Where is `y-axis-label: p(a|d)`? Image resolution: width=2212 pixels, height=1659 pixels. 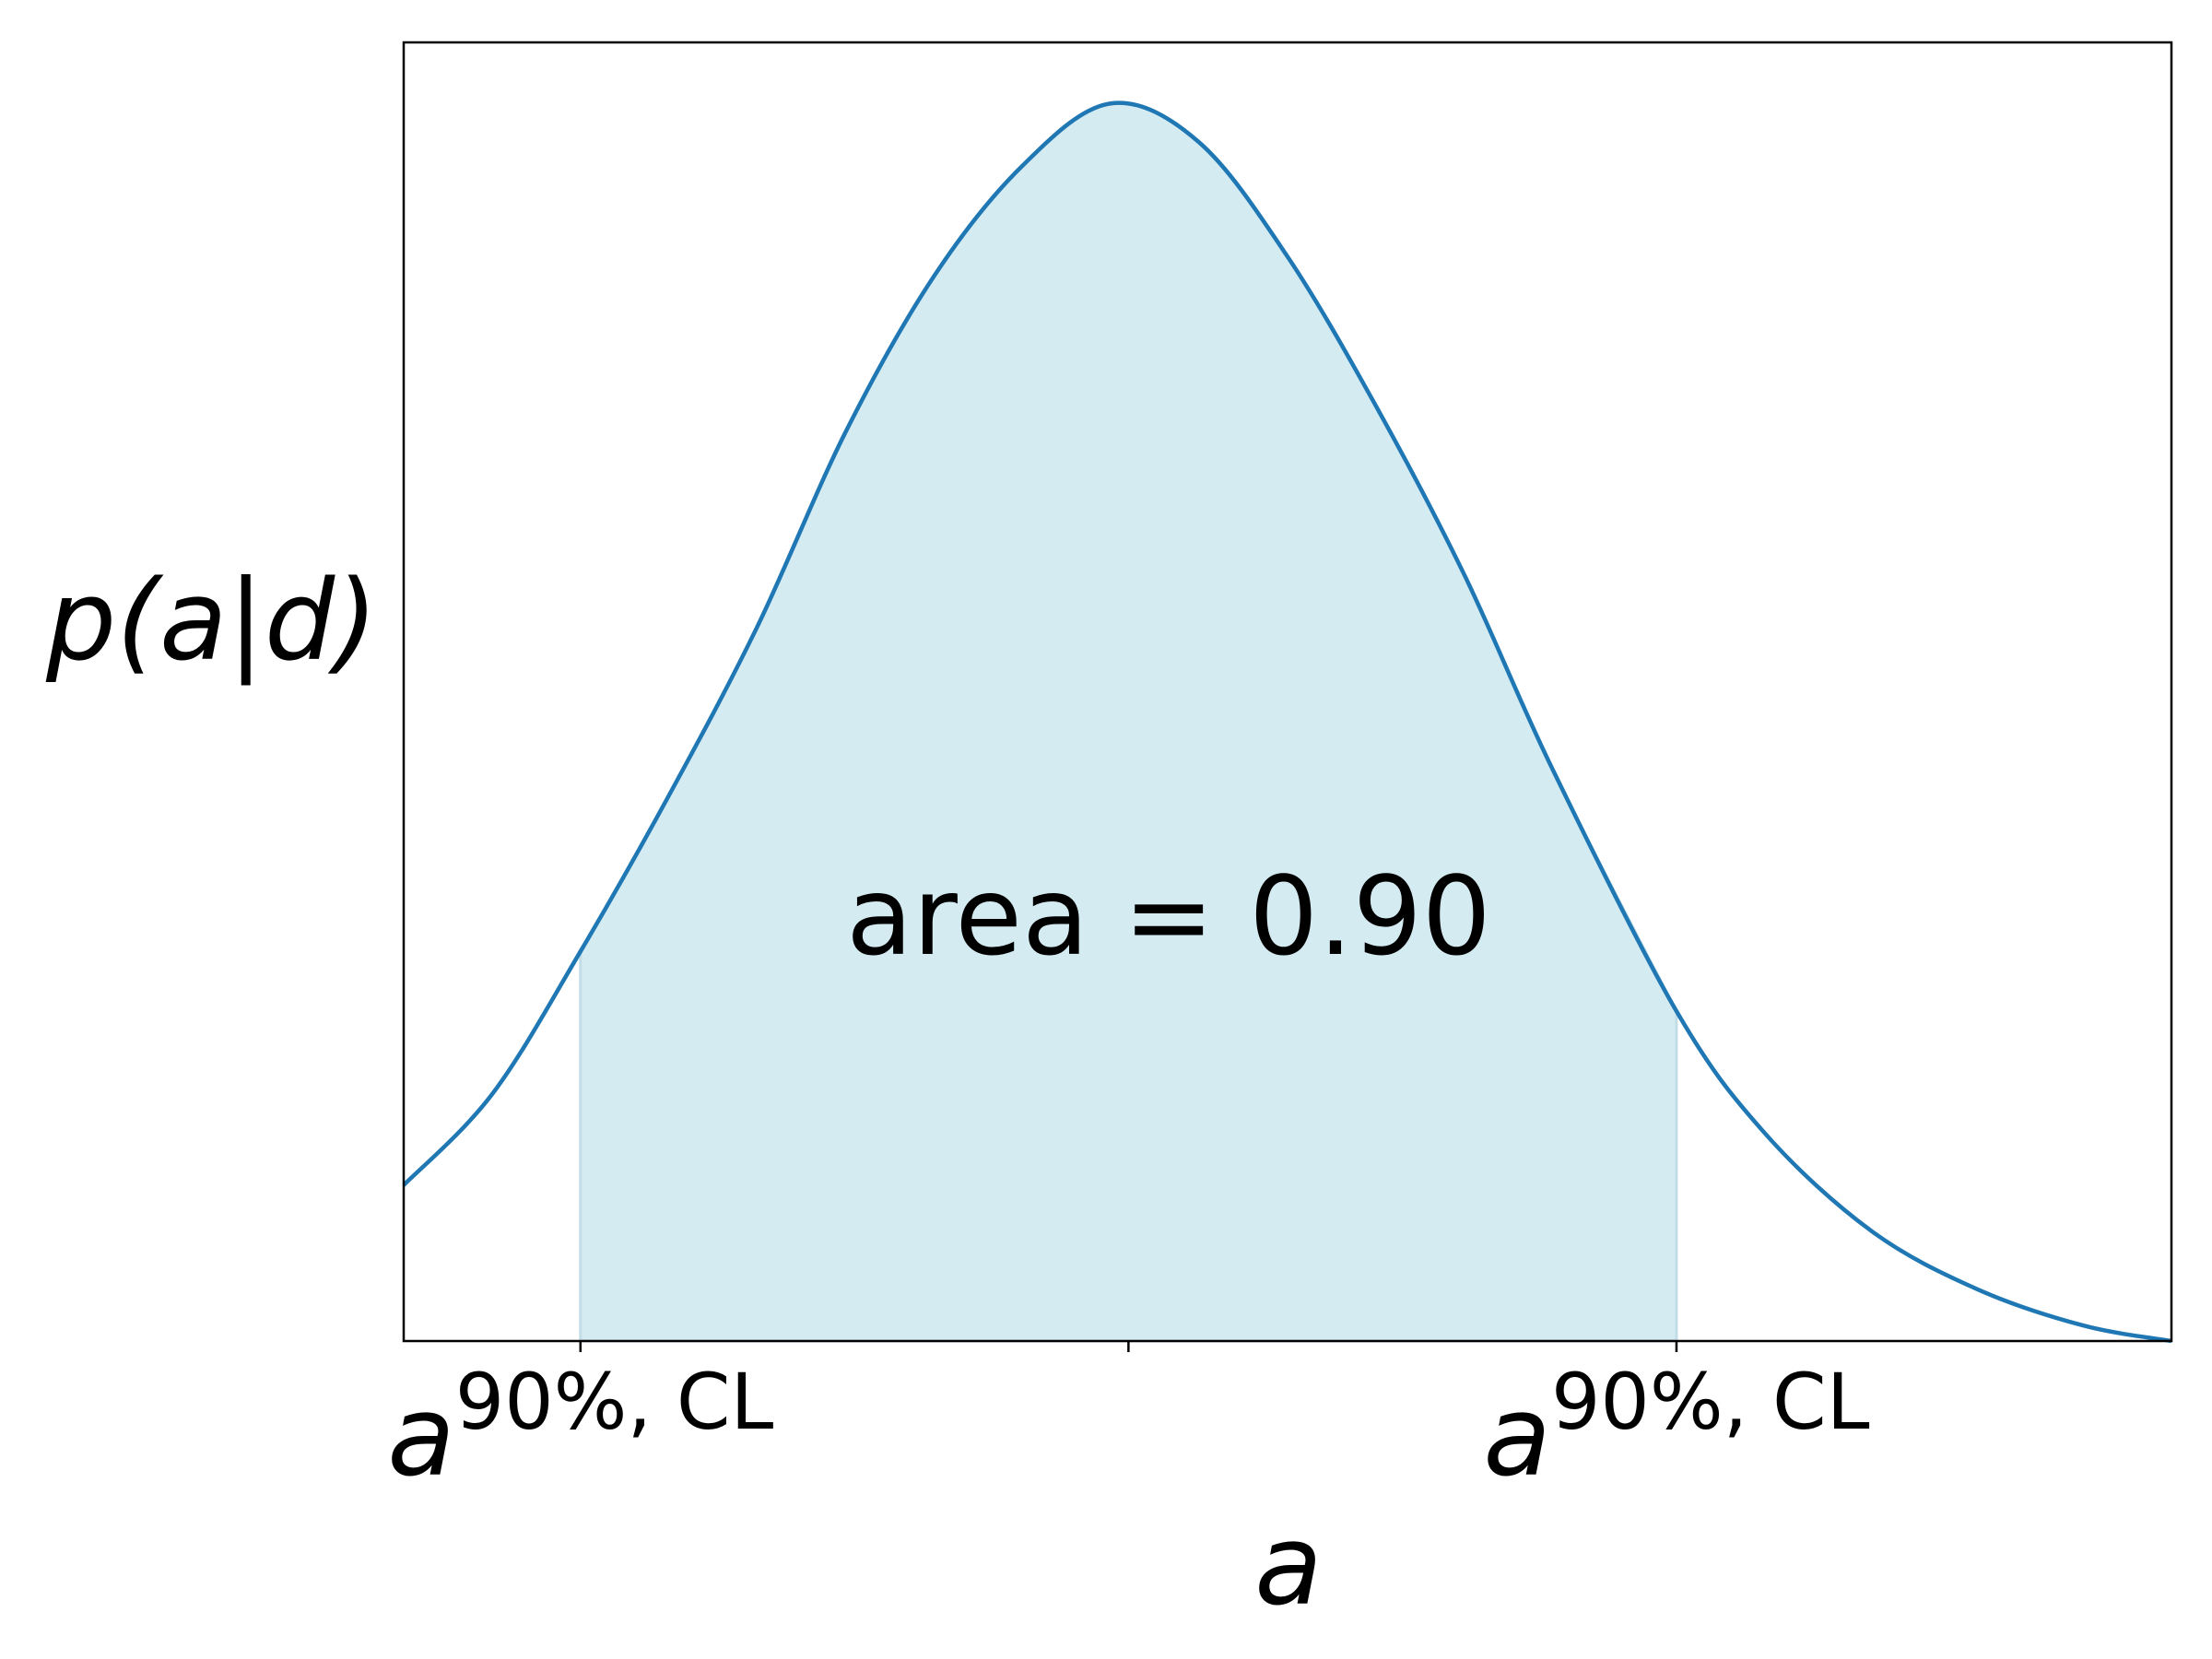 y-axis-label: p(a|d) is located at coordinates (211, 622).